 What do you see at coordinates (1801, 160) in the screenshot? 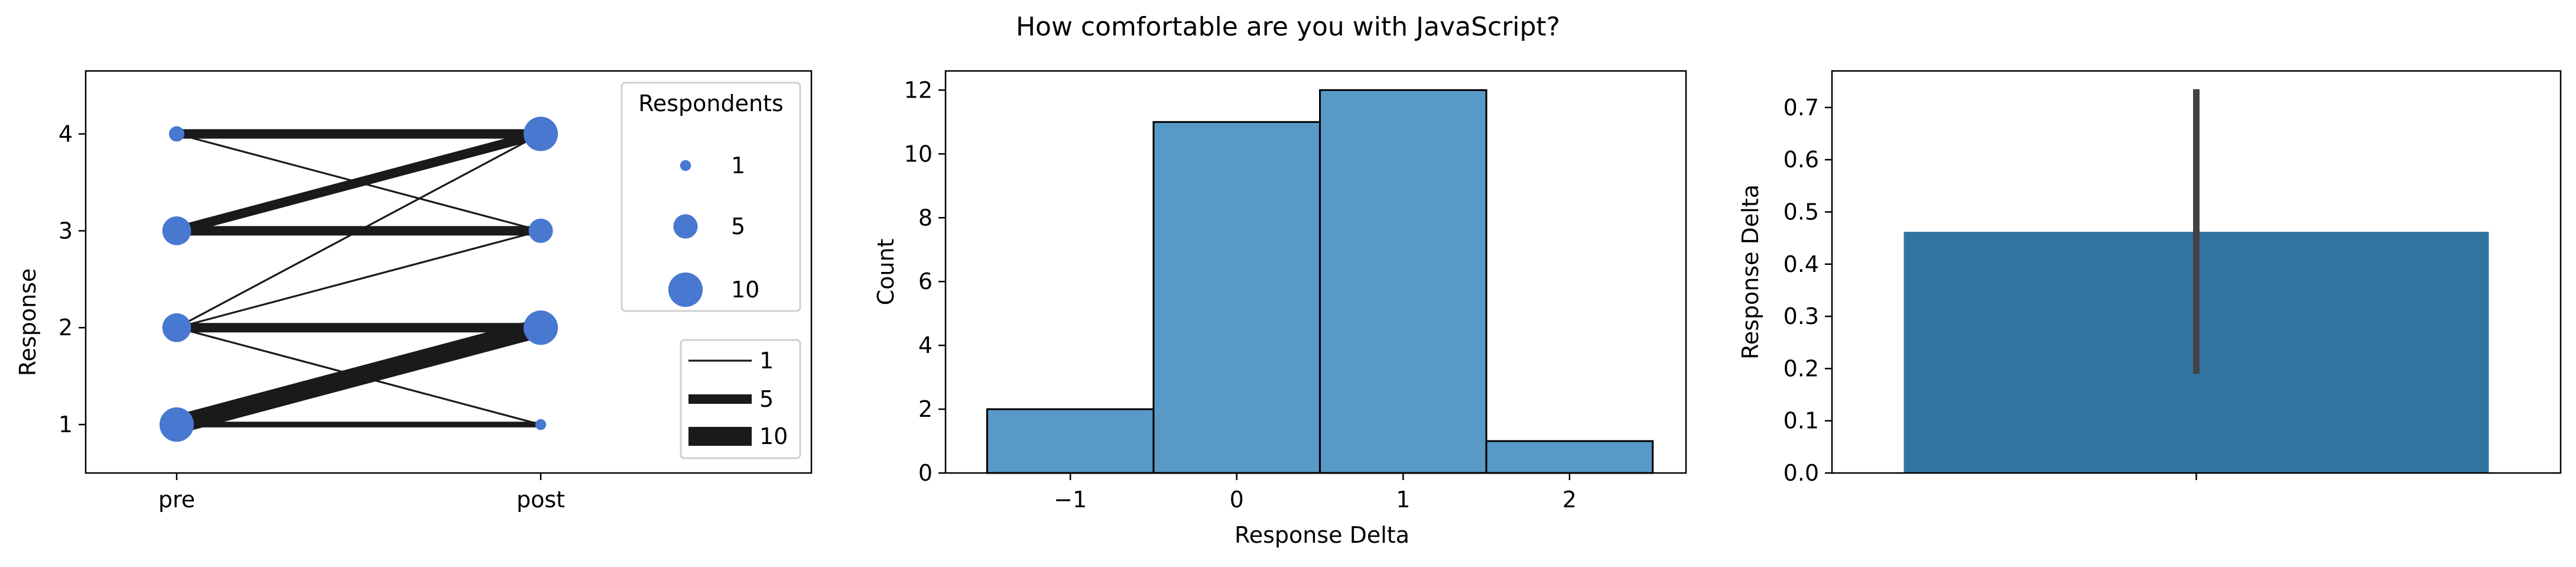
I see `y-tick-label: 0.6` at bounding box center [1801, 160].